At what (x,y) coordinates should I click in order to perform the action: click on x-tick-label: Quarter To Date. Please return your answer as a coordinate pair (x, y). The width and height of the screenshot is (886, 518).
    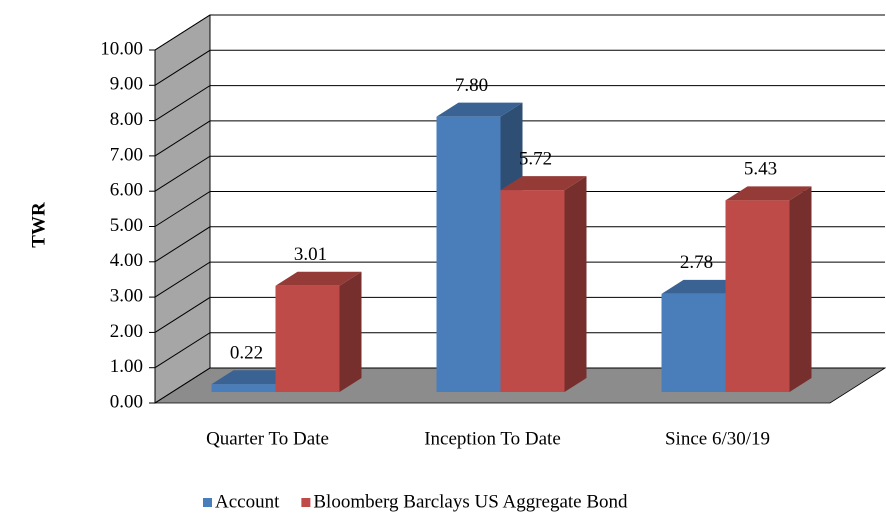
    Looking at the image, I should click on (267, 438).